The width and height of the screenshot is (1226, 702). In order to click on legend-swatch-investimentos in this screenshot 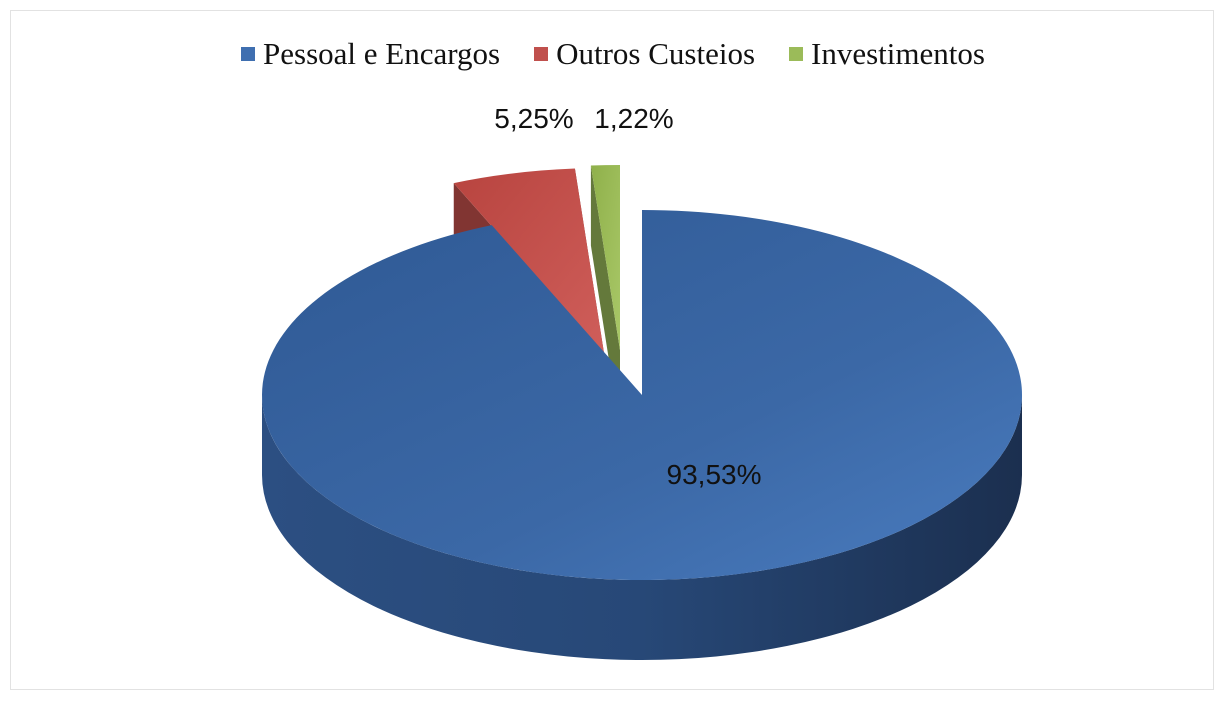, I will do `click(796, 54)`.